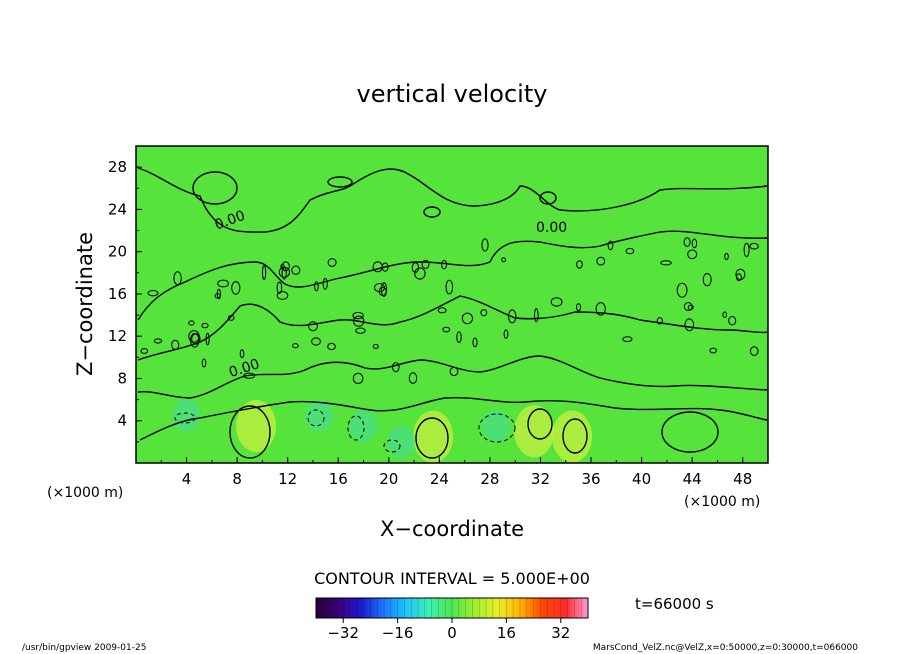 Image resolution: width=904 pixels, height=654 pixels. I want to click on colorbar-tick-label-5: 32, so click(560, 633).